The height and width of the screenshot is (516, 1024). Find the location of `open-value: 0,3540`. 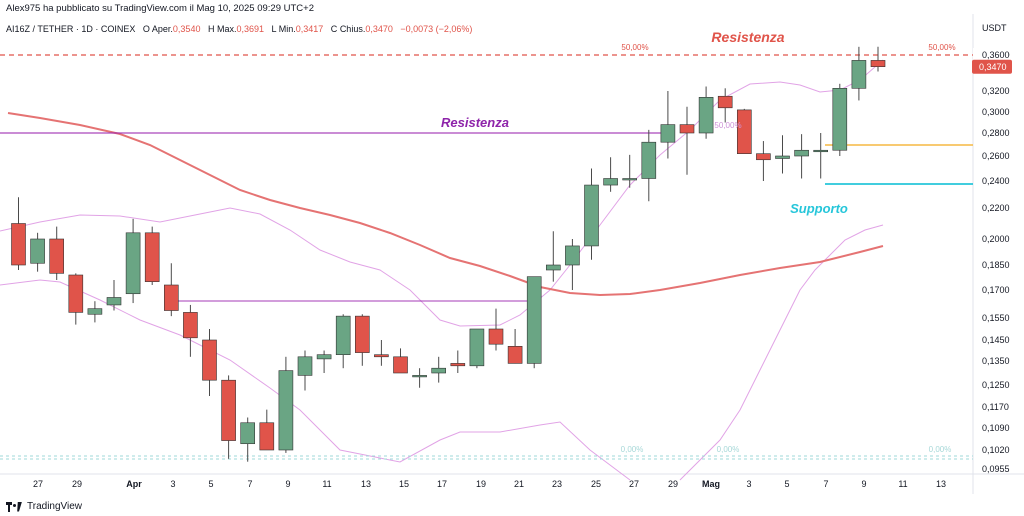

open-value: 0,3540 is located at coordinates (186, 29).